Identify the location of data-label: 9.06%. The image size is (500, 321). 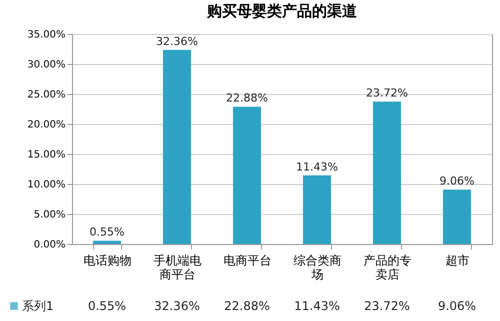
(457, 306).